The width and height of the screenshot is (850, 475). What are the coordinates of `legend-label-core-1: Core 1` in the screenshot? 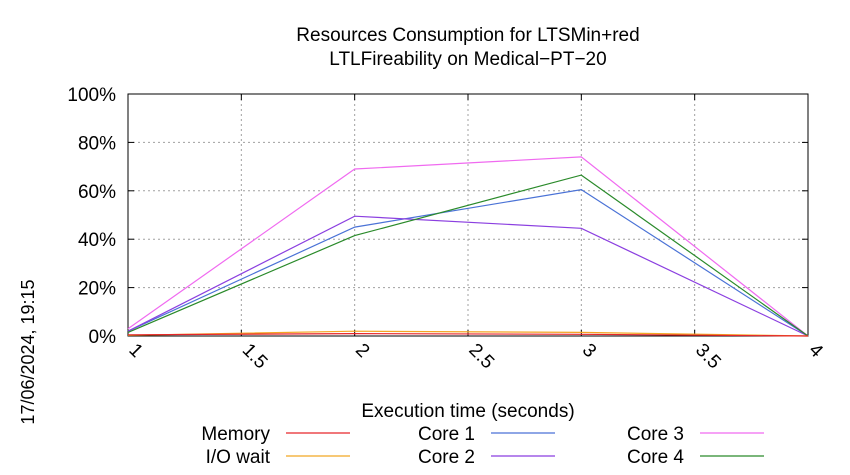 It's located at (446, 434).